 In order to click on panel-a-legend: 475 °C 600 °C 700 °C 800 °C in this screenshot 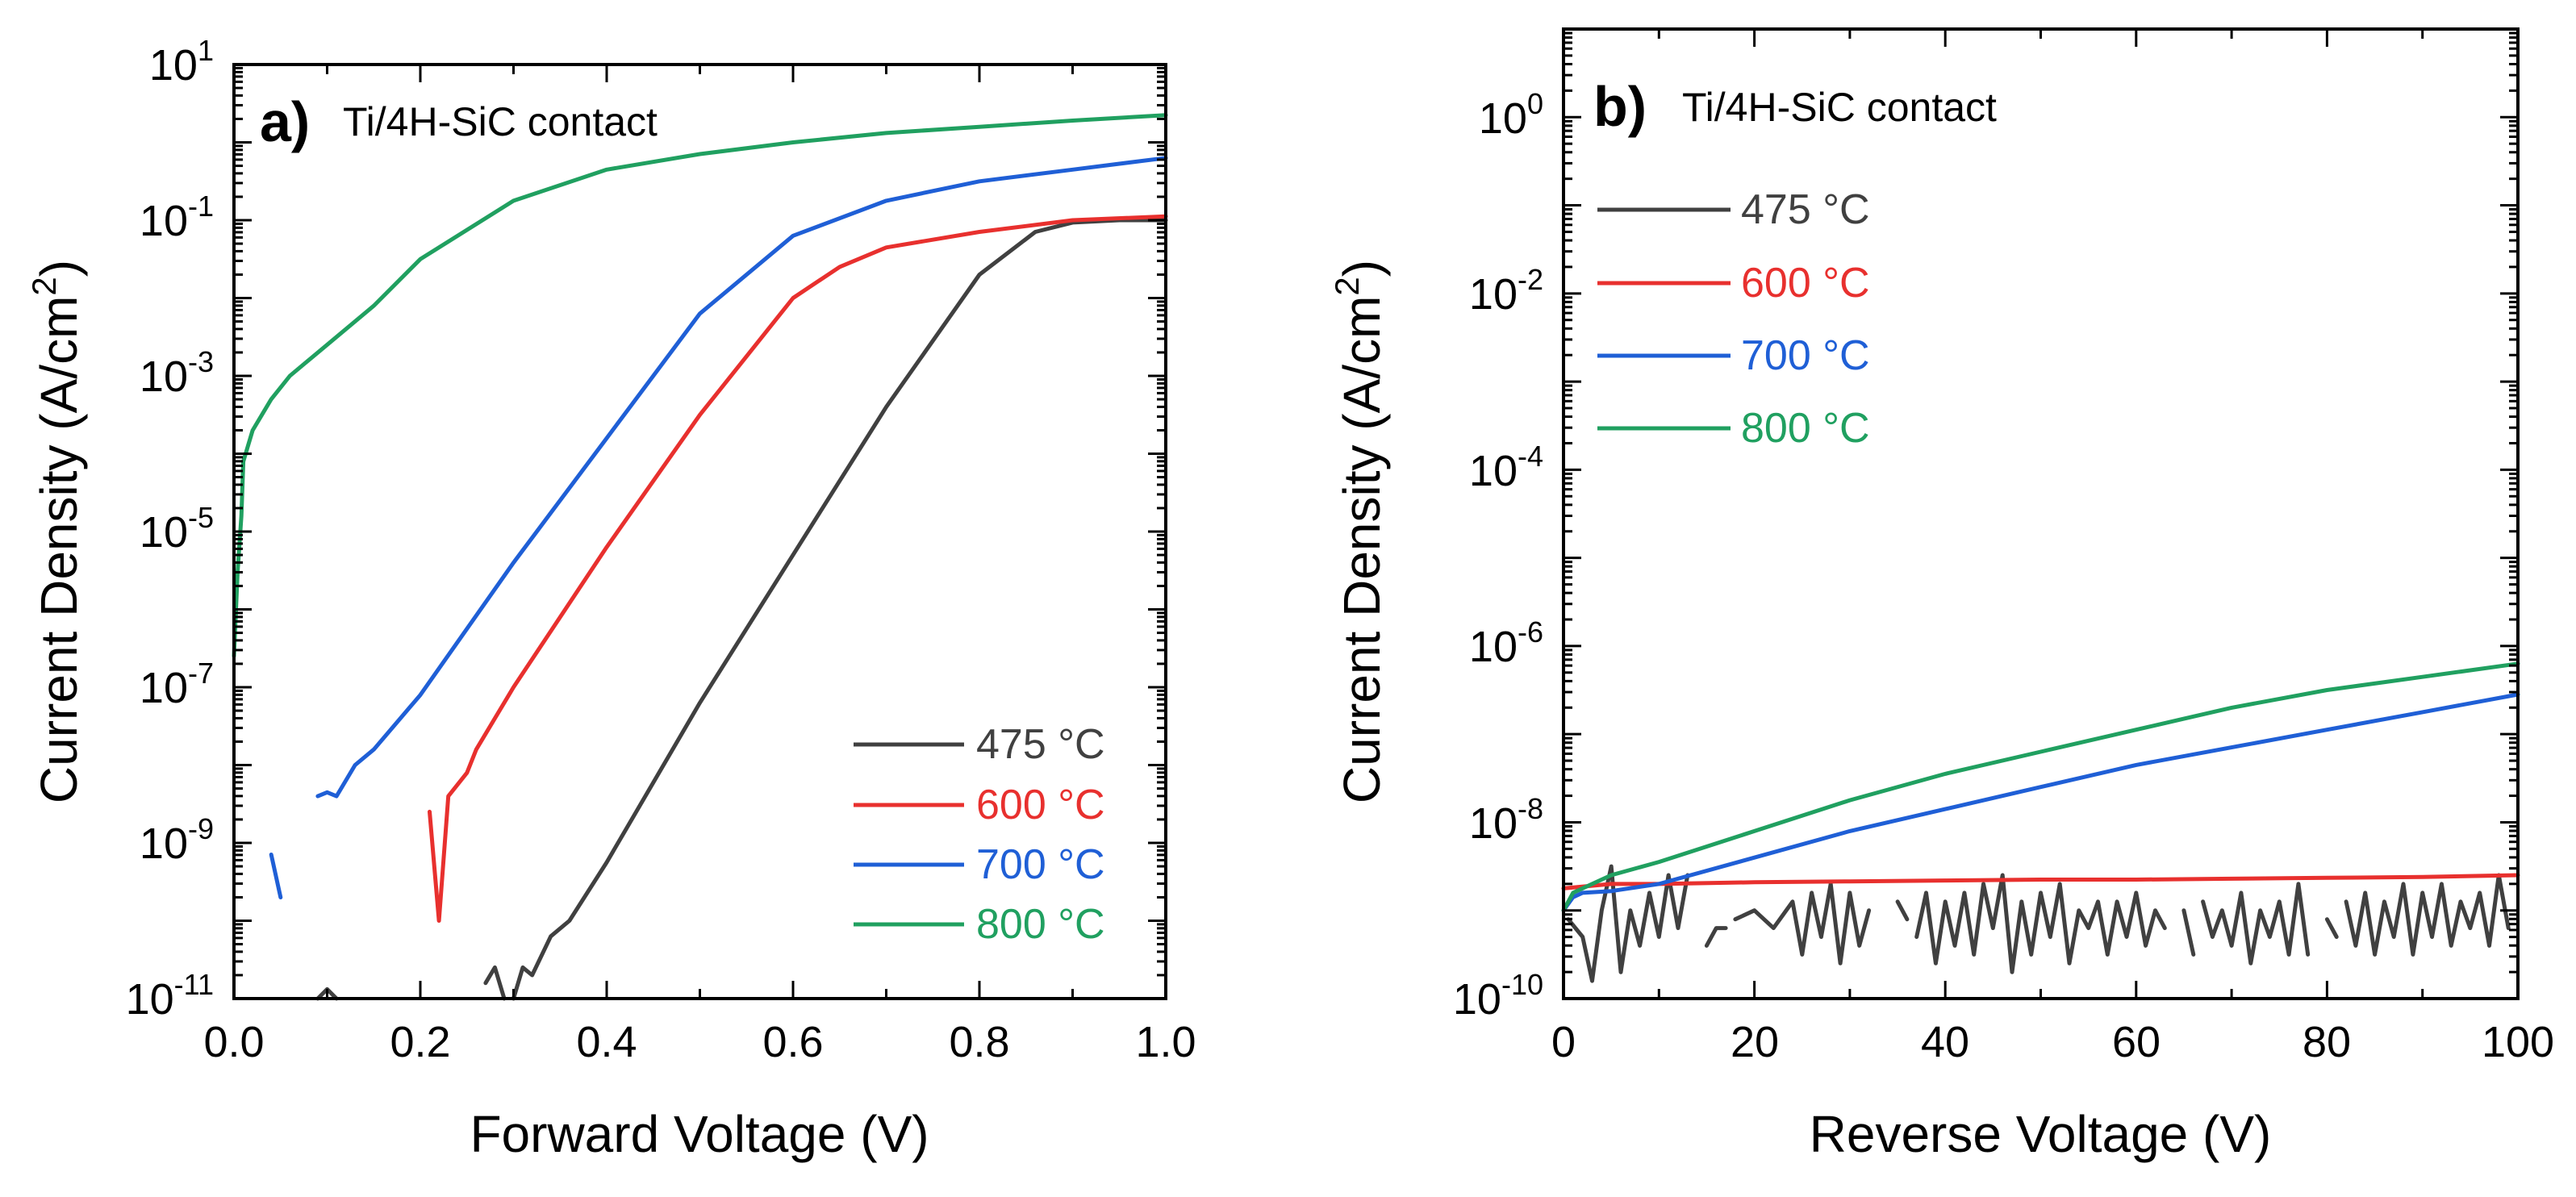, I will do `click(980, 834)`.